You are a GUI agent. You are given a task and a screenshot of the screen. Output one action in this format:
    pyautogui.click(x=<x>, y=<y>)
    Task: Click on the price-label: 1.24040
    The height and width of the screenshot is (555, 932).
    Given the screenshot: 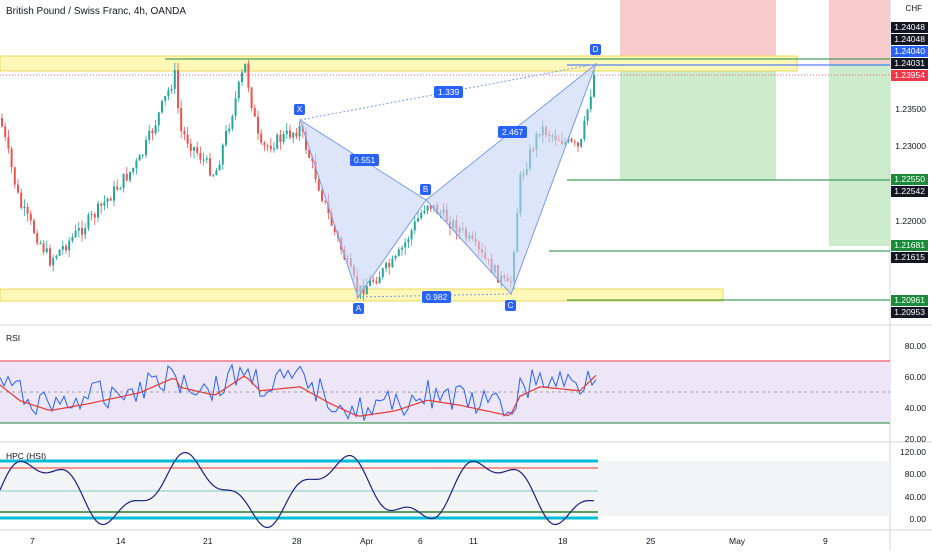 What is the action you would take?
    pyautogui.click(x=909, y=51)
    